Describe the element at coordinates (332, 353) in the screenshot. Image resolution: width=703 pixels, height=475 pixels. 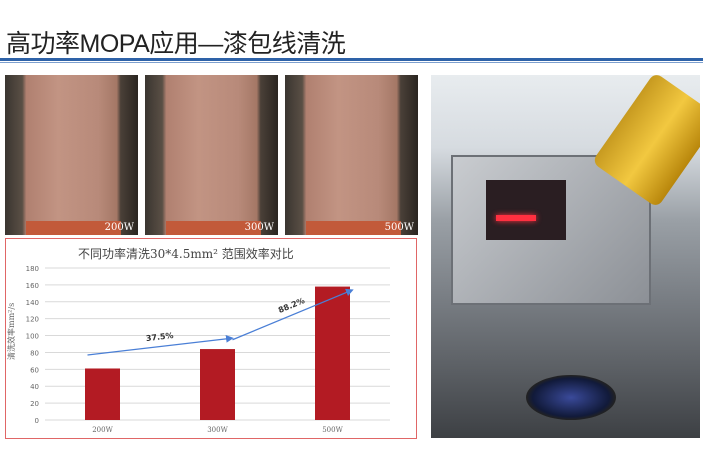
I see `bar-500w` at that location.